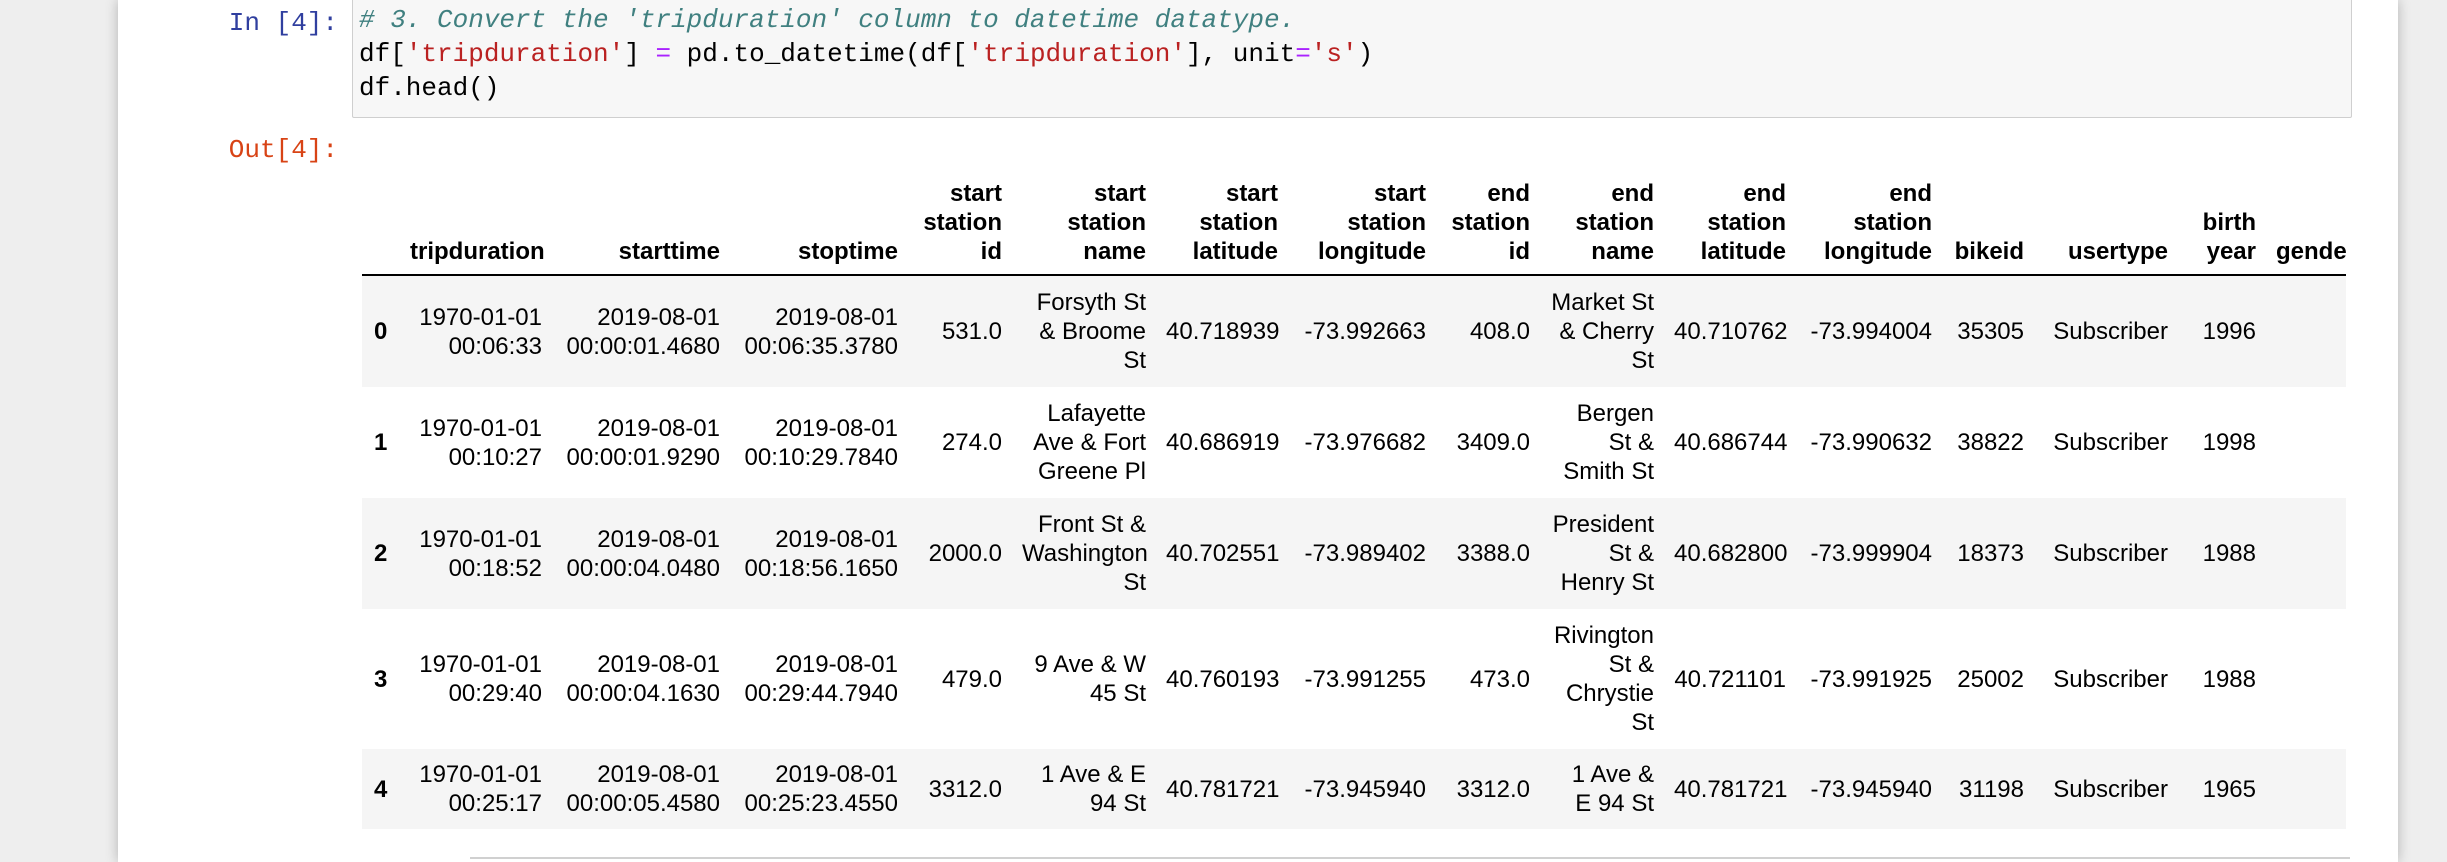 The height and width of the screenshot is (862, 2447). What do you see at coordinates (821, 553) in the screenshot?
I see `table-cell: 2019-08-01 00:18:56.1650` at bounding box center [821, 553].